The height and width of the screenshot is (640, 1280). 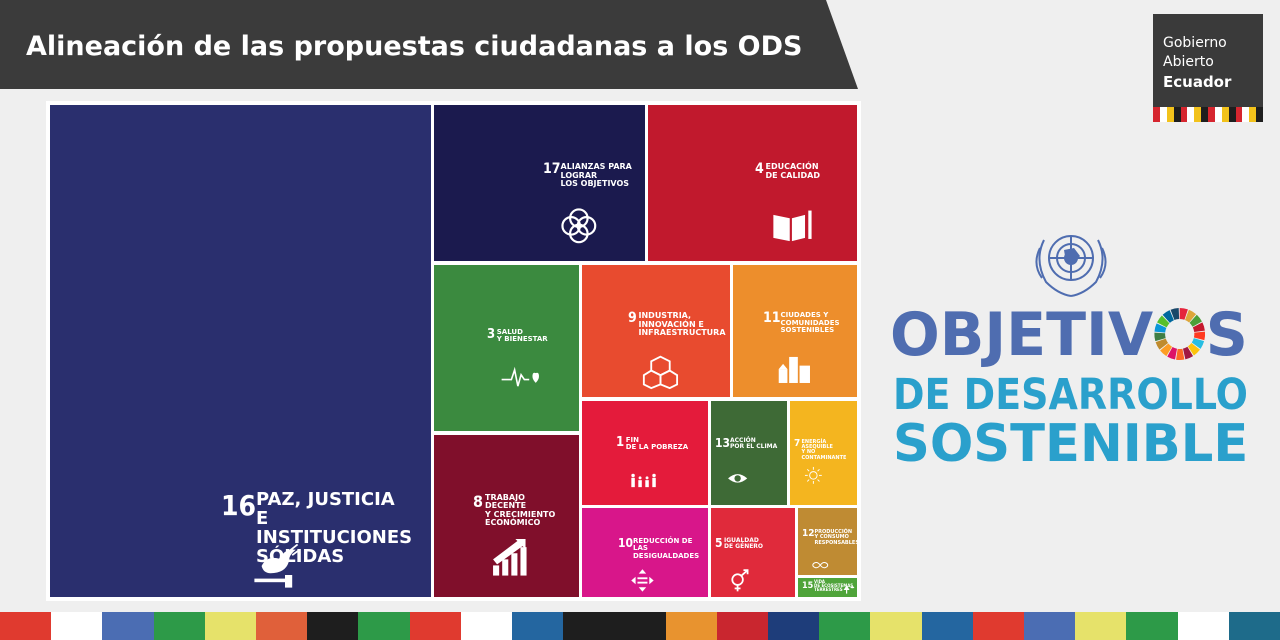 What do you see at coordinates (509, 559) in the screenshot?
I see `growth-bars-icon` at bounding box center [509, 559].